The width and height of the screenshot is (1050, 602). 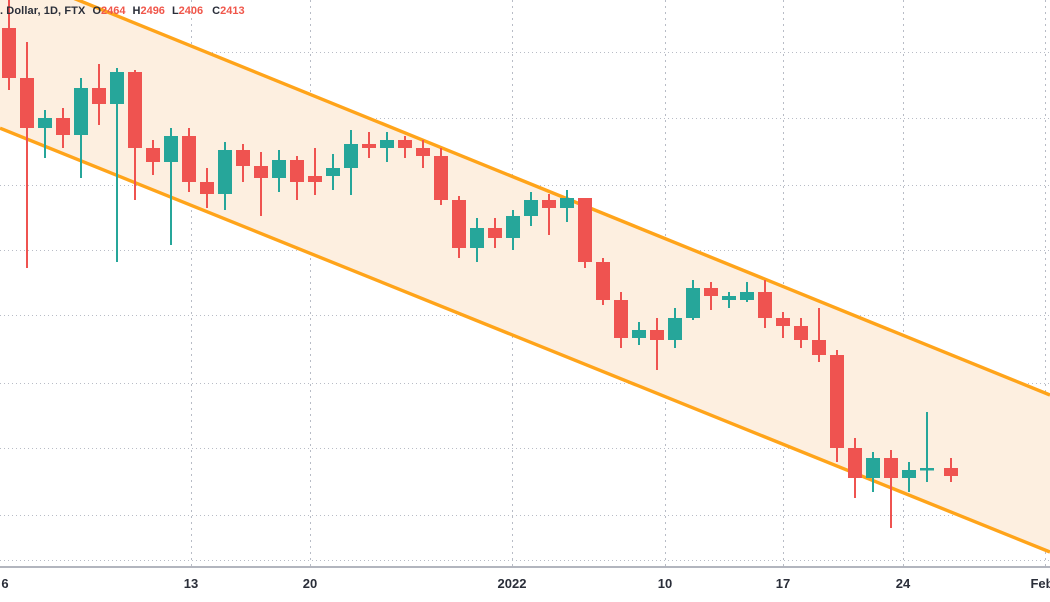 I want to click on x-axis: 6 13 20 2022 10 17 24 Feb, so click(x=525, y=584).